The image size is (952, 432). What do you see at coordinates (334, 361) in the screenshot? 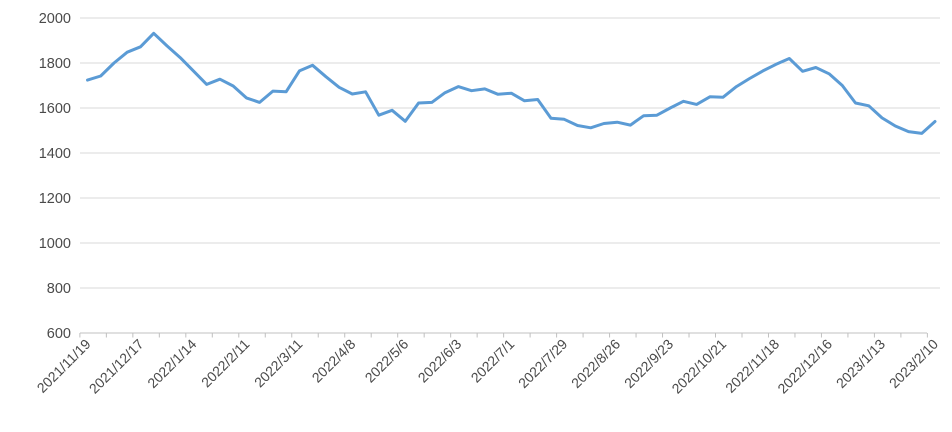
I see `x-axis-tick-label: 2022/4/8` at bounding box center [334, 361].